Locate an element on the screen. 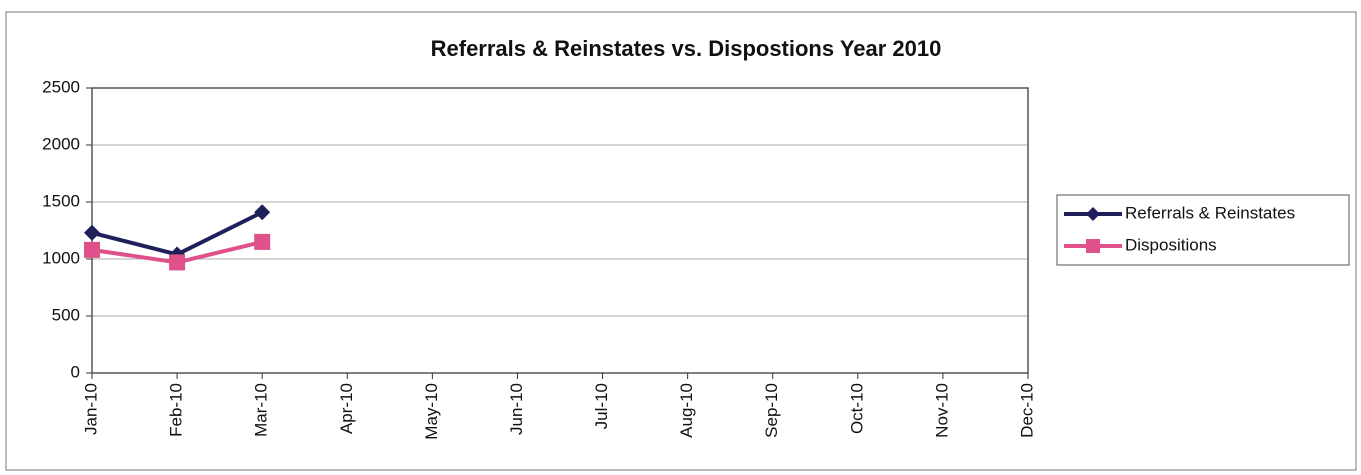 The height and width of the screenshot is (475, 1361). legend-box is located at coordinates (1203, 230).